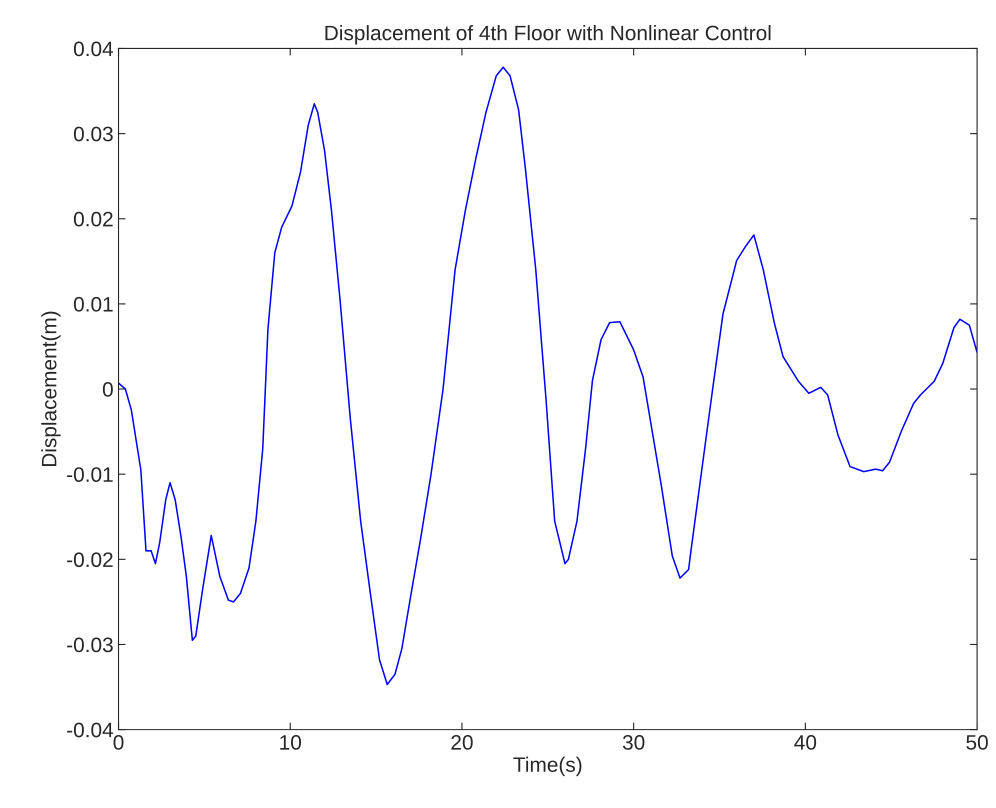 This screenshot has width=996, height=808. What do you see at coordinates (805, 742) in the screenshot?
I see `x-tick-label: 40` at bounding box center [805, 742].